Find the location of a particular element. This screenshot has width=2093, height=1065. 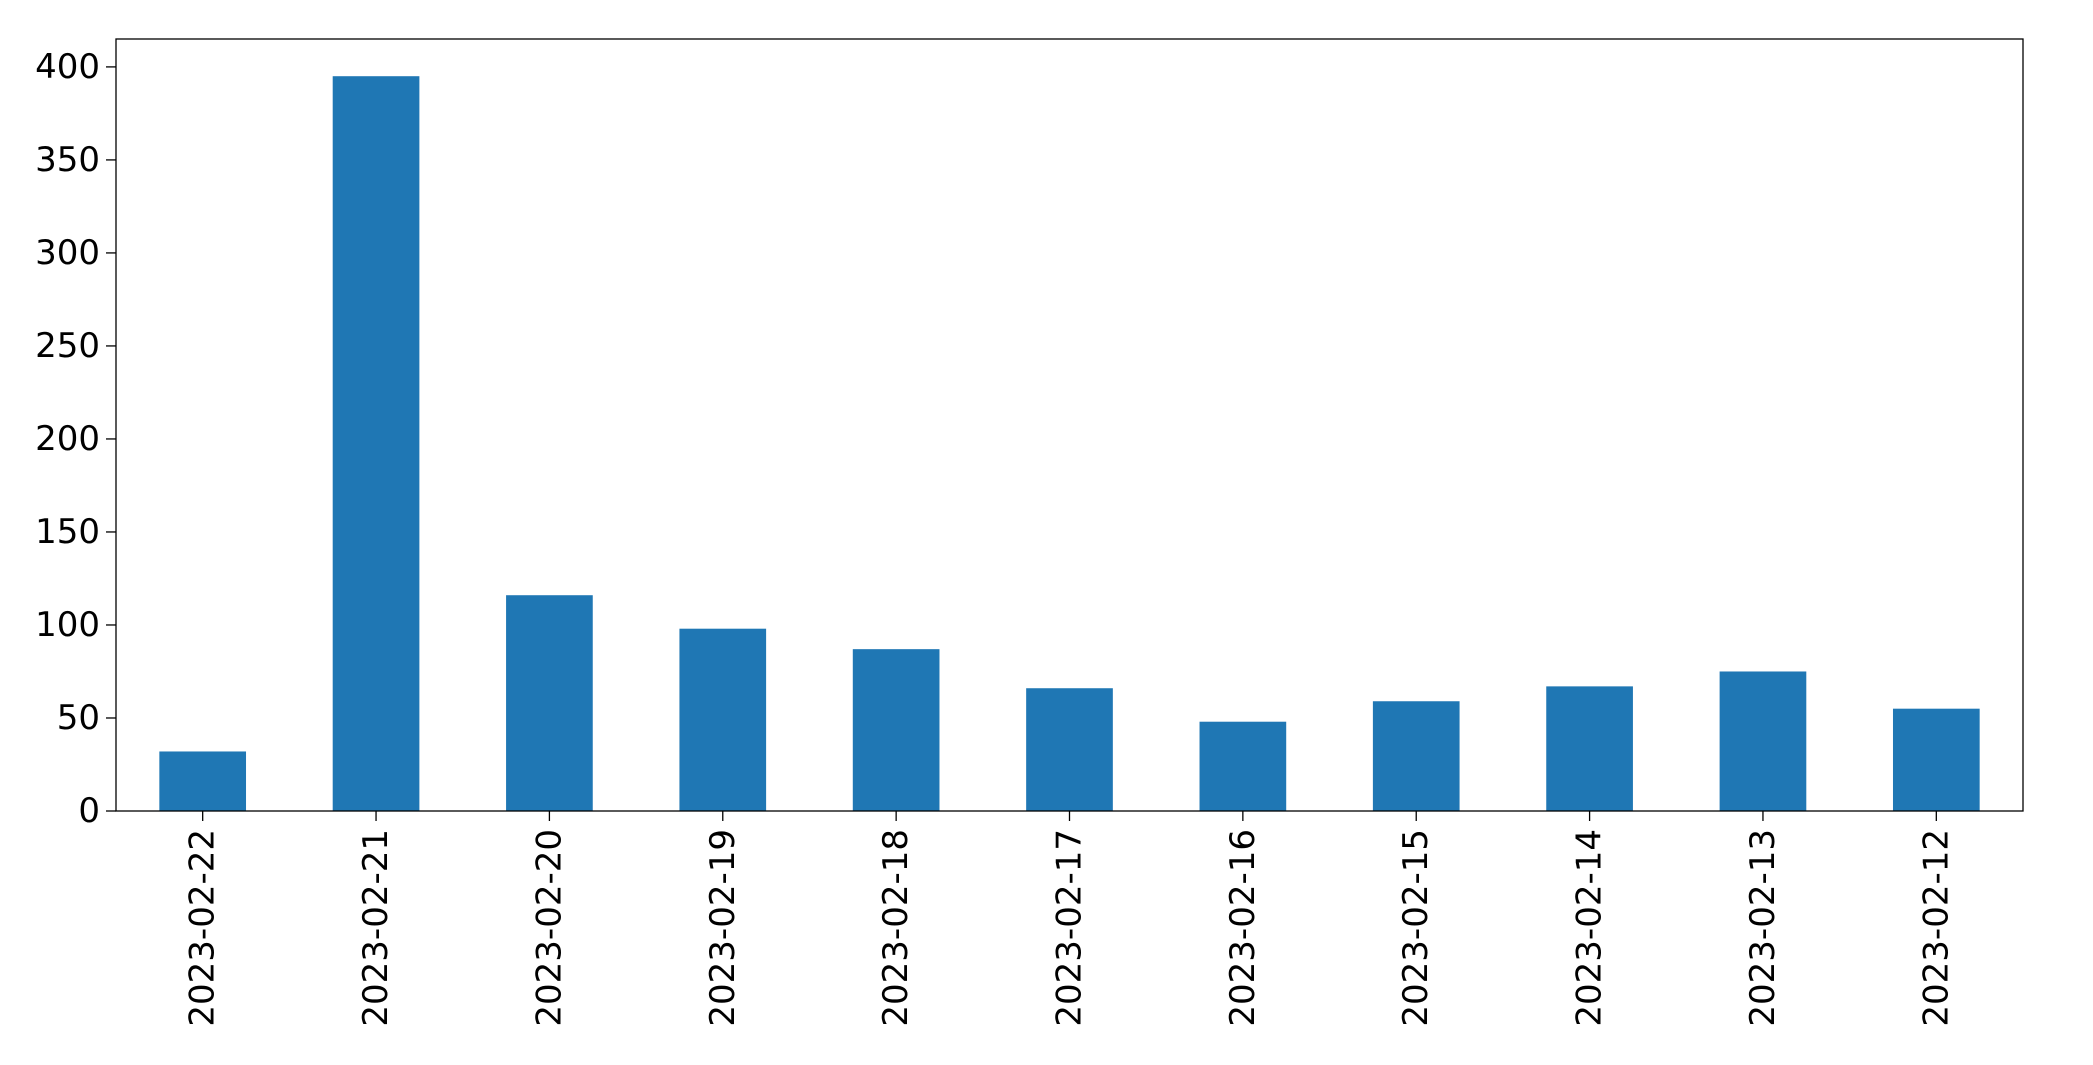

y-tick-label: 350 is located at coordinates (67, 160).